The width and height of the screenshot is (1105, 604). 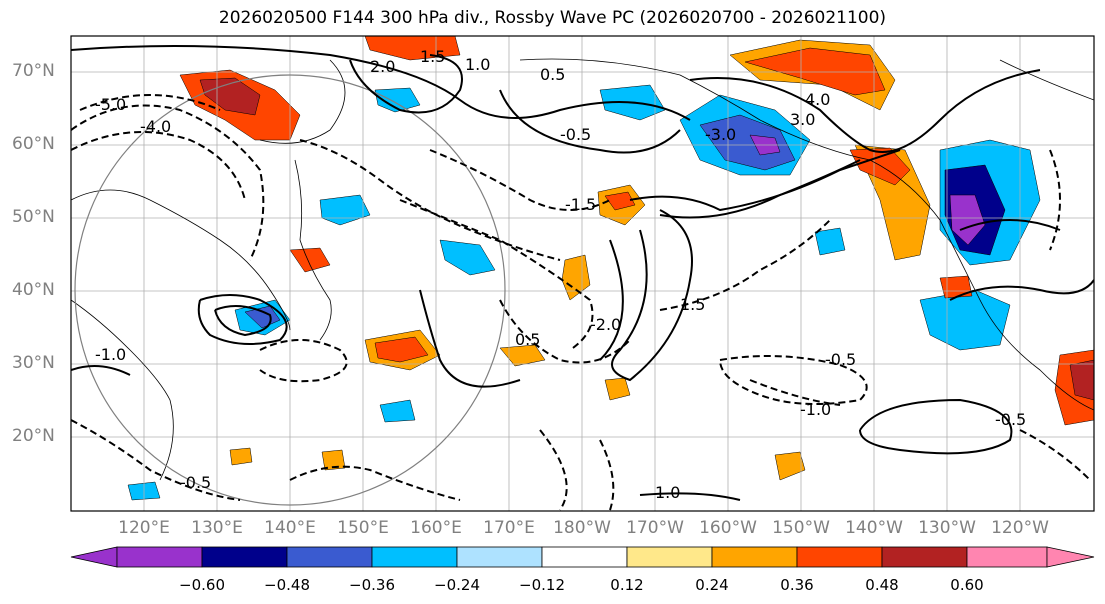 I want to click on lon-label: 140°W, so click(x=874, y=528).